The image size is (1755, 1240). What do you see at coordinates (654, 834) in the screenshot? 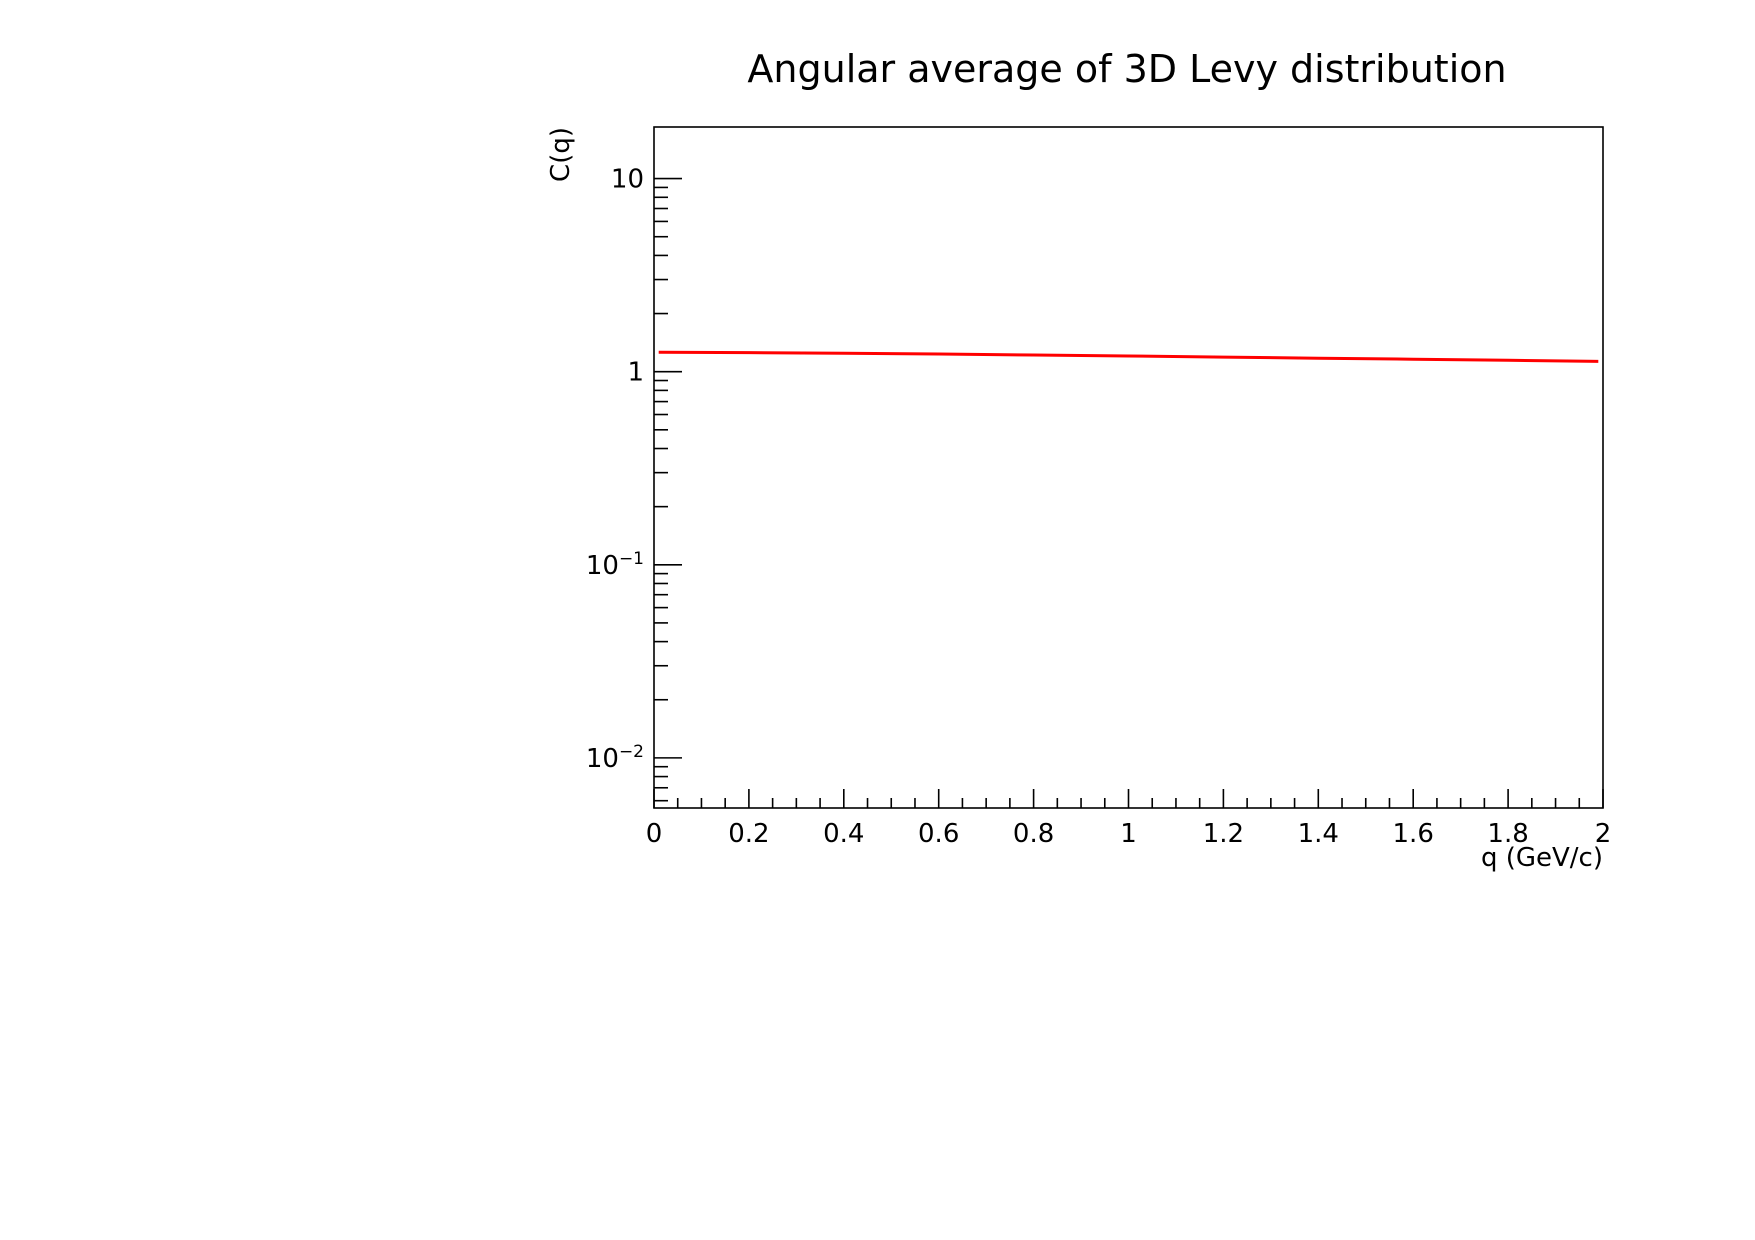
I see `x-tick-label: 0` at bounding box center [654, 834].